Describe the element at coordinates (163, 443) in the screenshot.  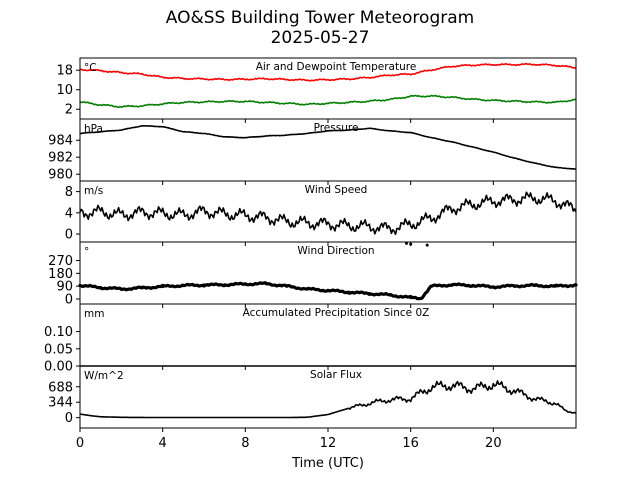
I see `x-tick-label: 4` at that location.